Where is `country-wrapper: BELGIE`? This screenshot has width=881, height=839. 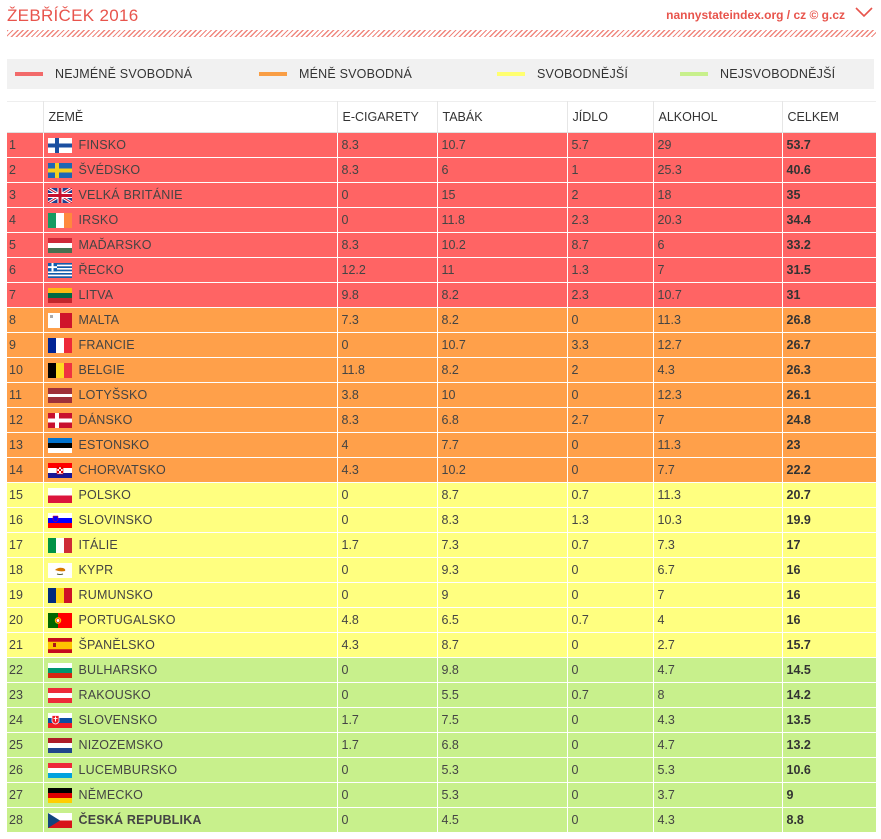
country-wrapper: BELGIE is located at coordinates (192, 370).